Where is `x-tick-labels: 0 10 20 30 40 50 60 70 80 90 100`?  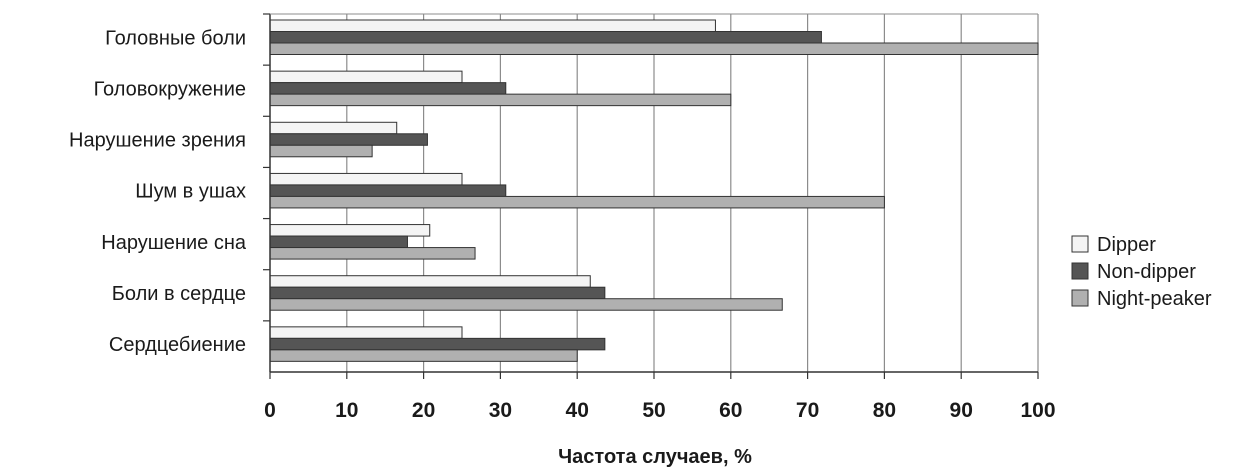
x-tick-labels: 0 10 20 30 40 50 60 70 80 90 100 is located at coordinates (659, 410).